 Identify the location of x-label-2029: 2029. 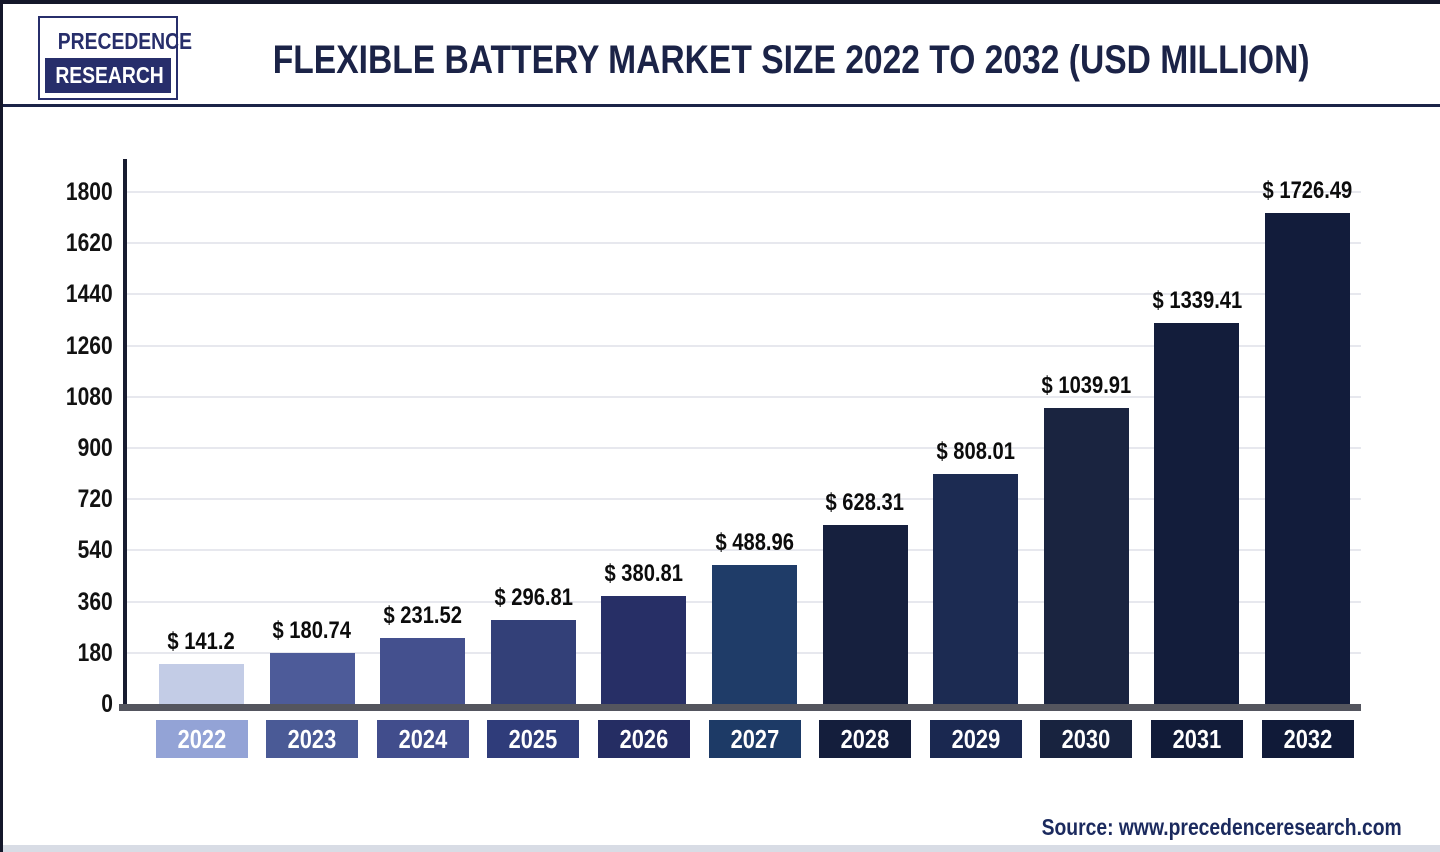
(975, 739).